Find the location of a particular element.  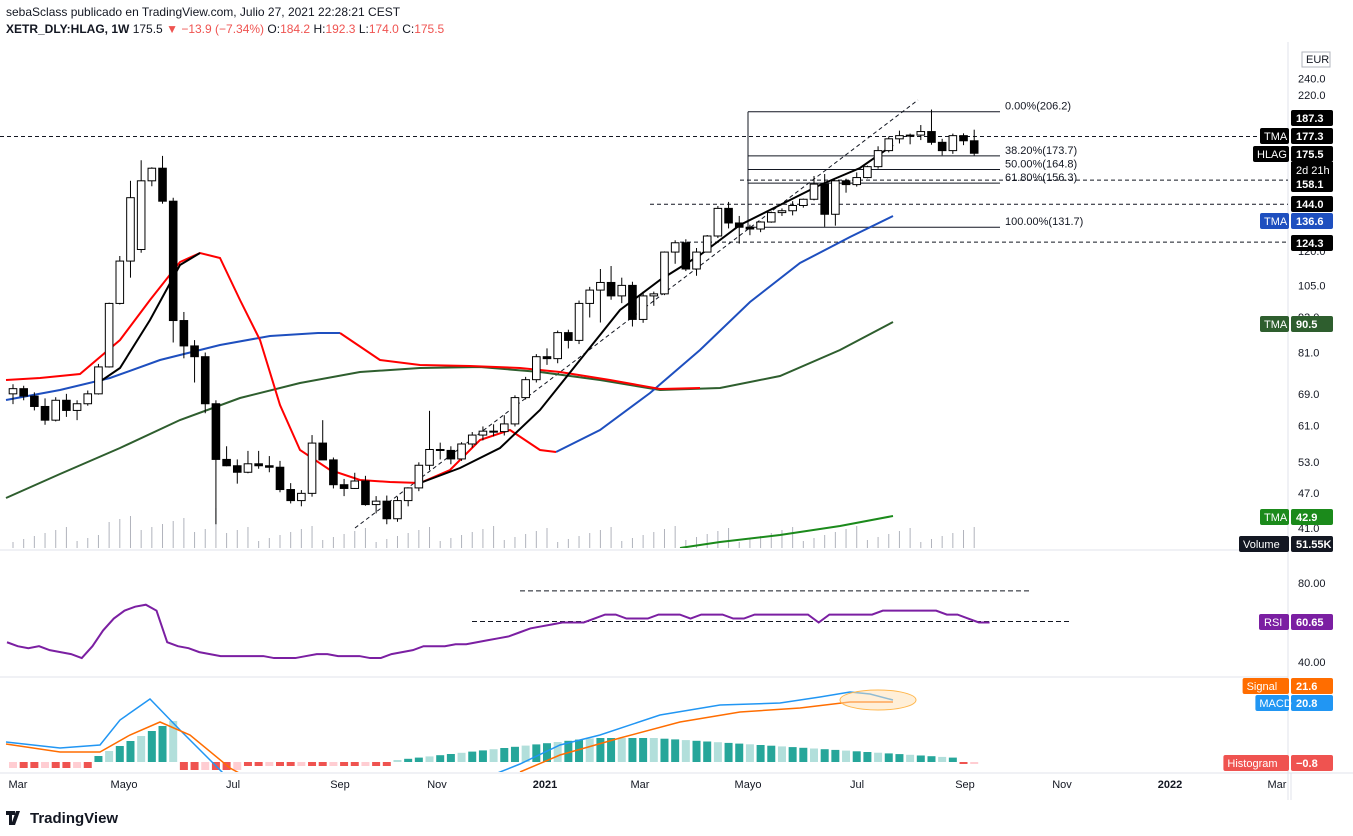

price-tick-label: 81.0 is located at coordinates (1308, 354).